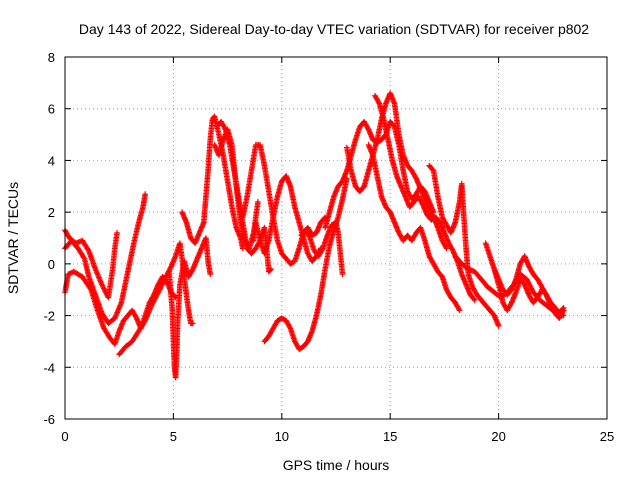  Describe the element at coordinates (336, 465) in the screenshot. I see `x-axis-label: GPS time / hours` at that location.